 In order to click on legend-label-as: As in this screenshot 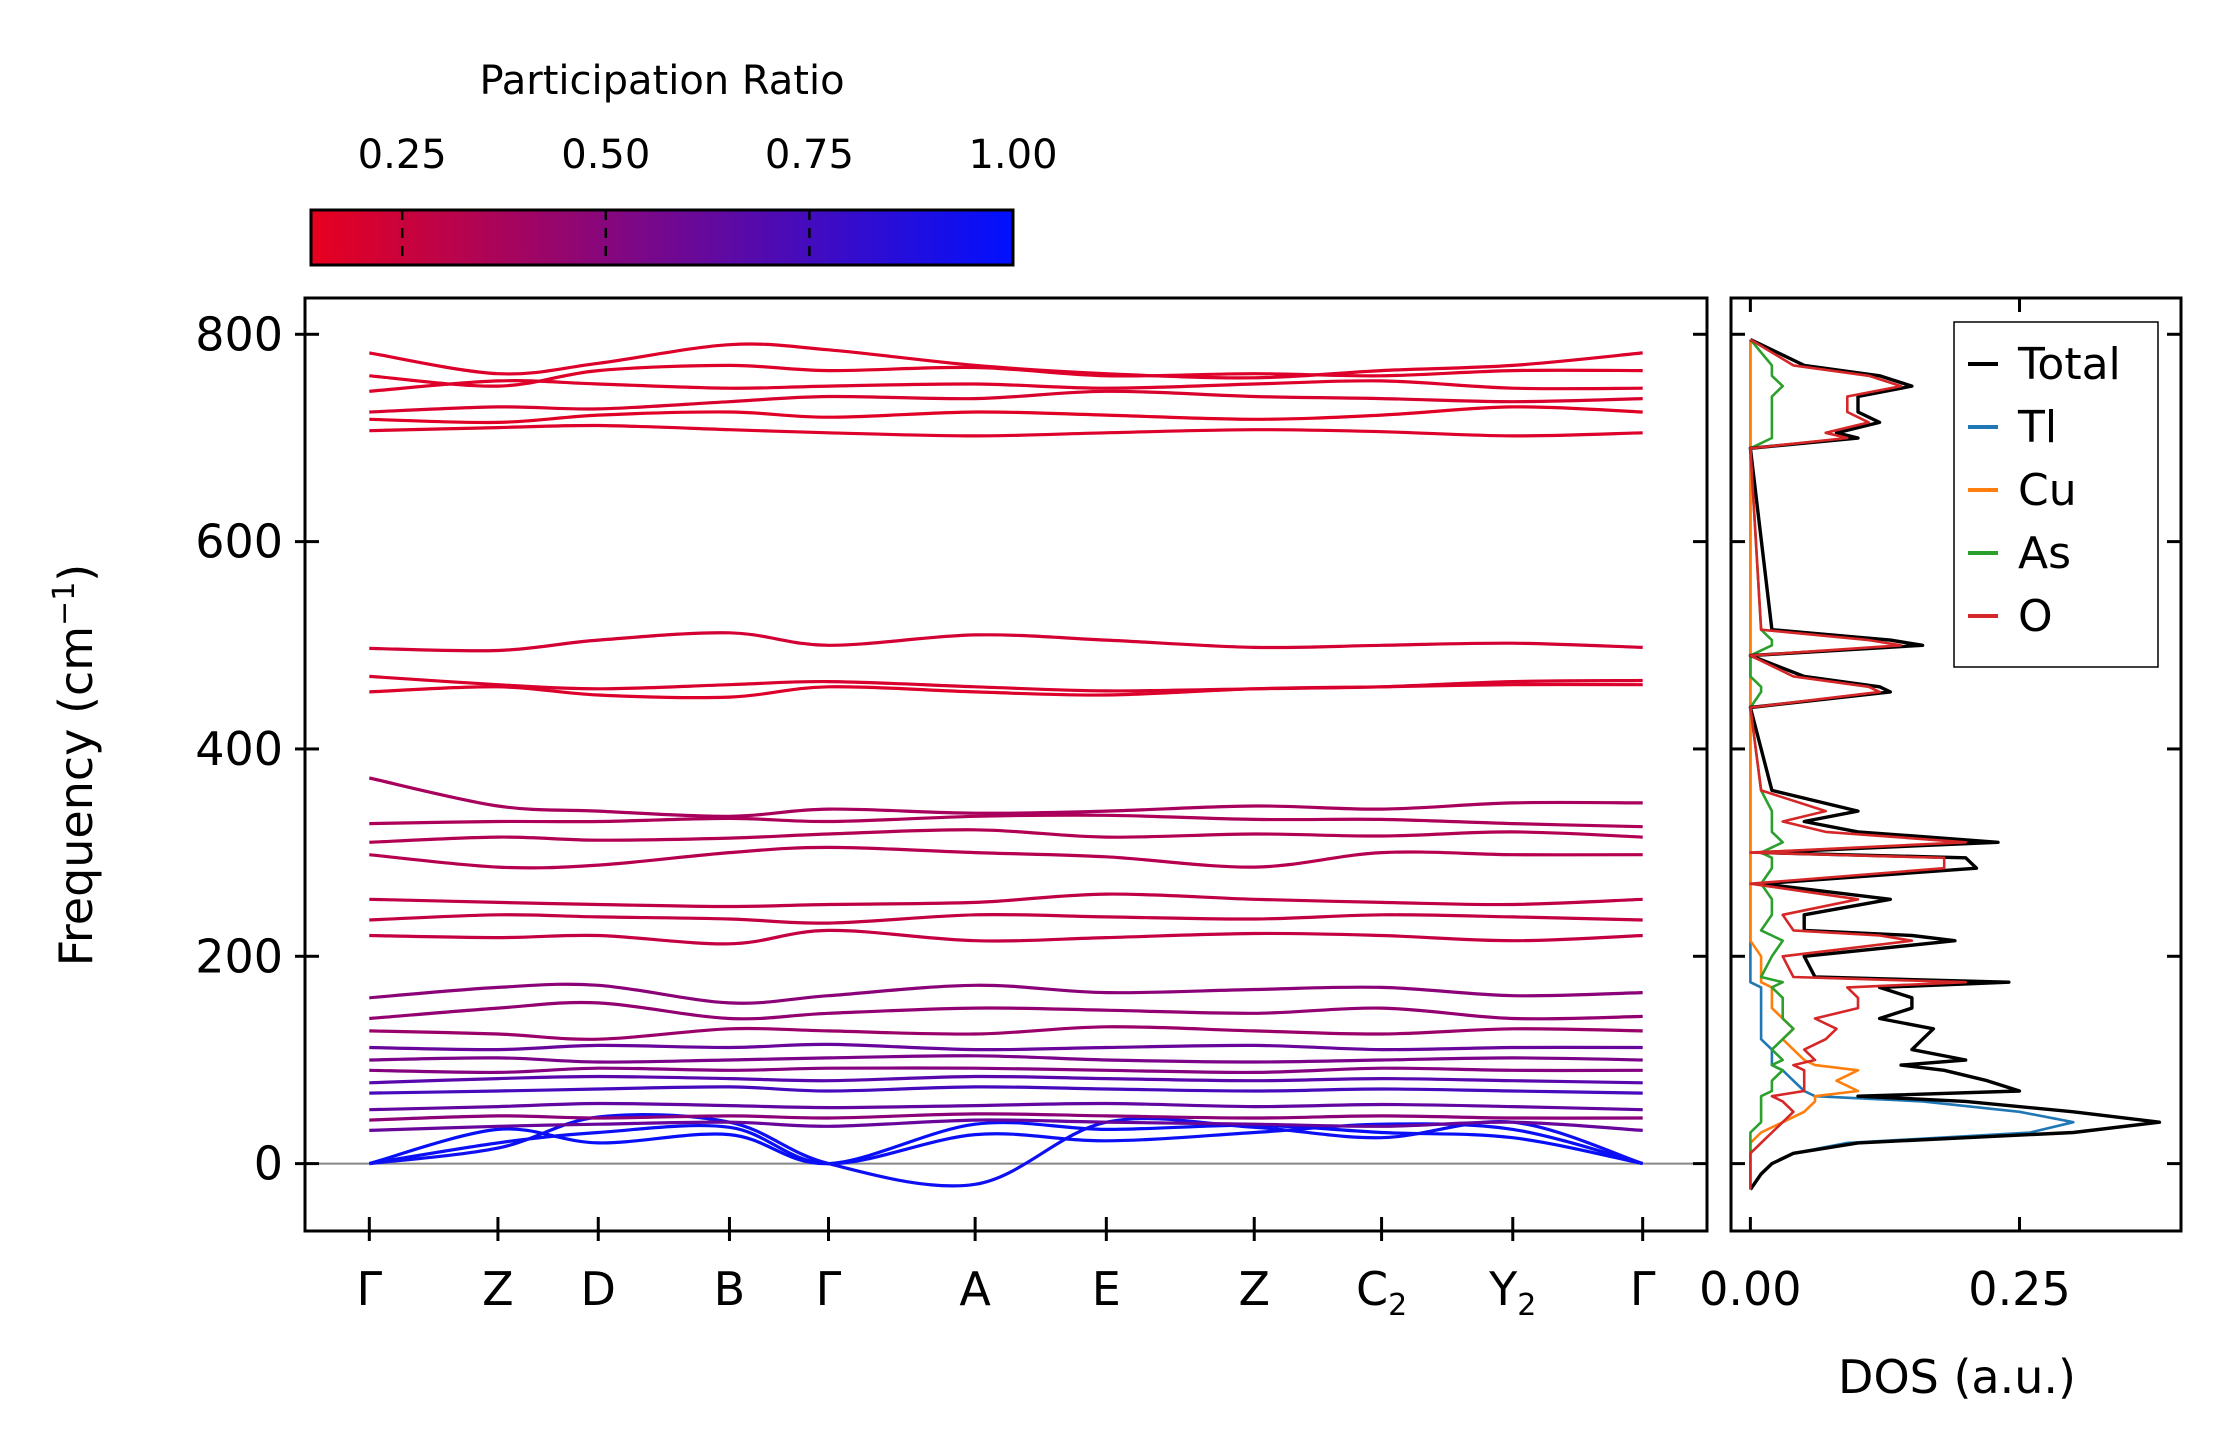, I will do `click(2044, 553)`.